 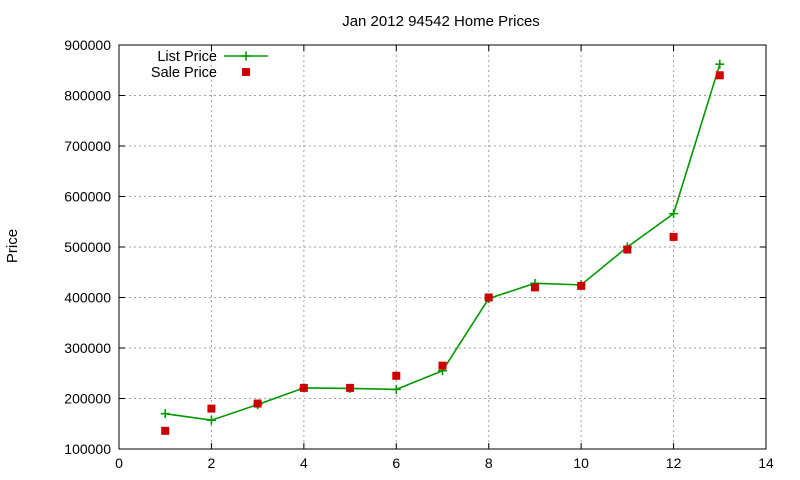 What do you see at coordinates (87, 96) in the screenshot?
I see `y-tick-label: 800000` at bounding box center [87, 96].